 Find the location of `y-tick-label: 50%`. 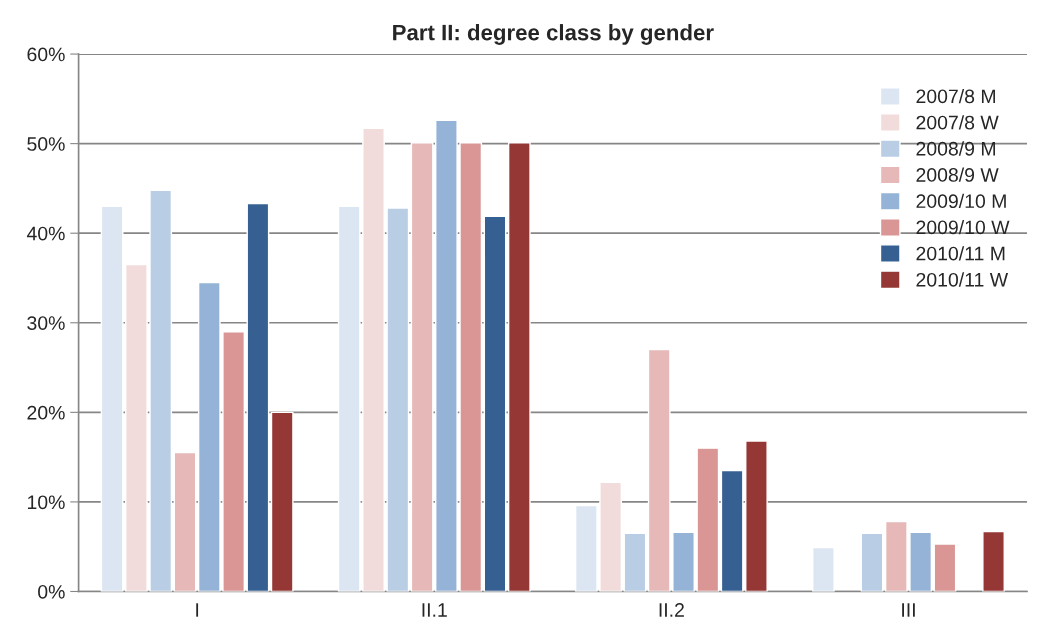

y-tick-label: 50% is located at coordinates (46, 144).